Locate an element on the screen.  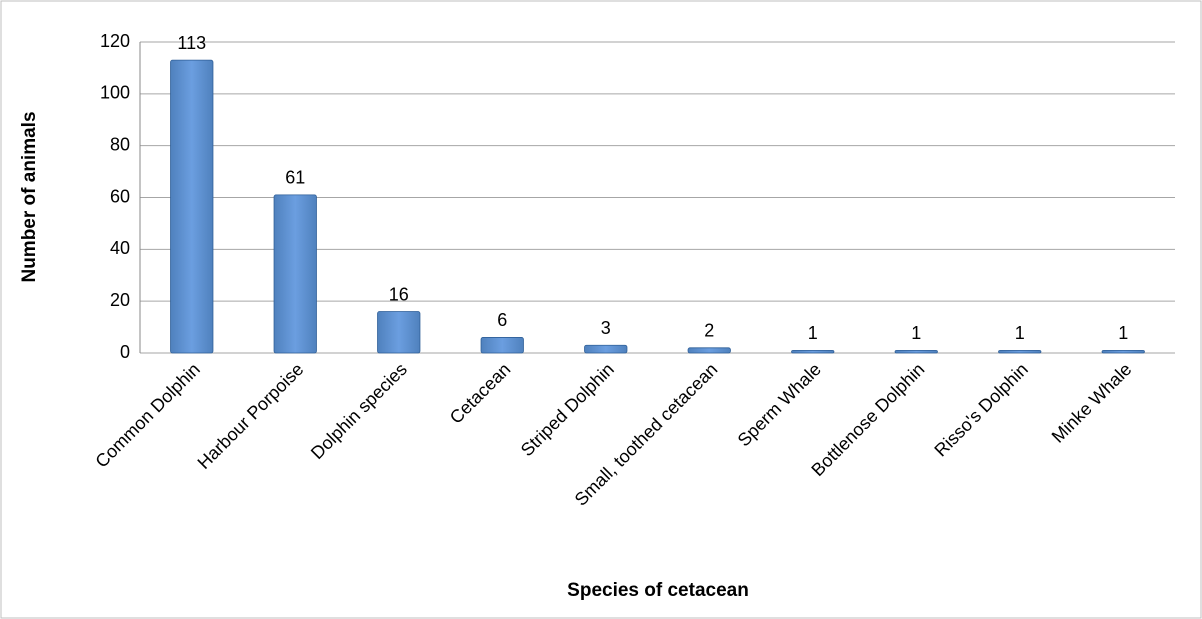
data-label: 113 is located at coordinates (191, 43).